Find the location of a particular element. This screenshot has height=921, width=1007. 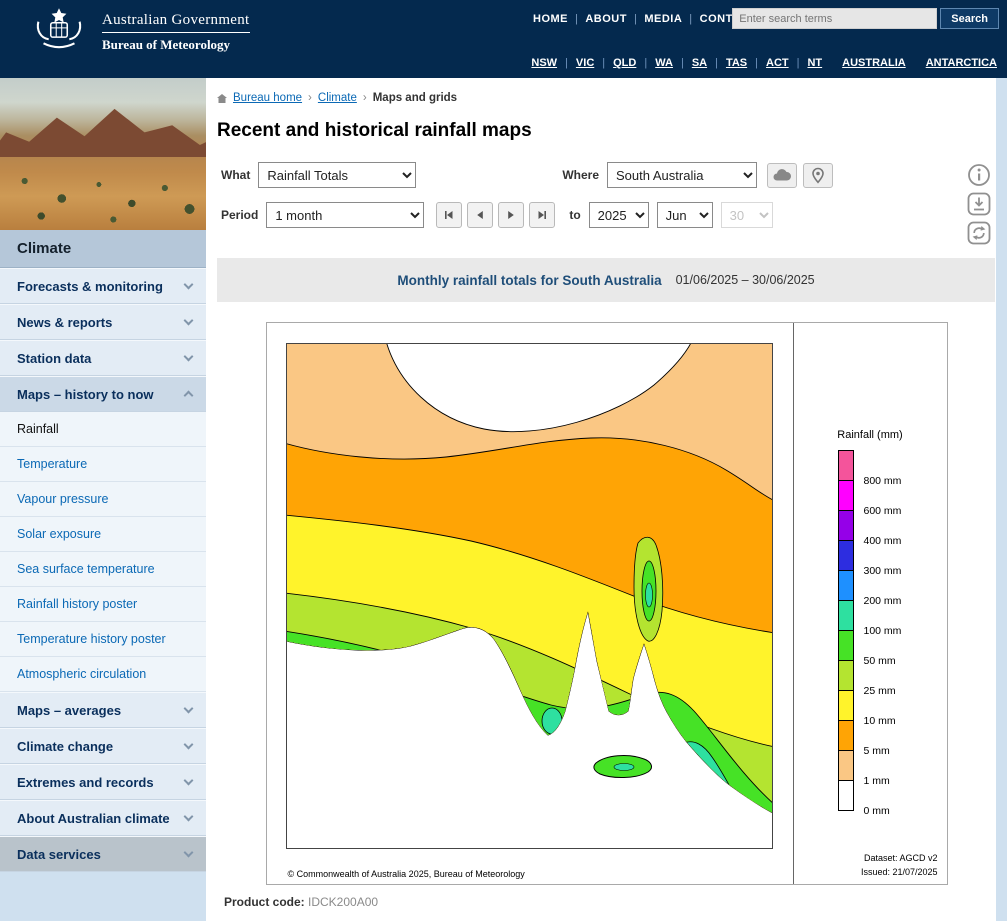

sidebar-item-maps-history-to-now: Maps – history to now is located at coordinates (103, 394).